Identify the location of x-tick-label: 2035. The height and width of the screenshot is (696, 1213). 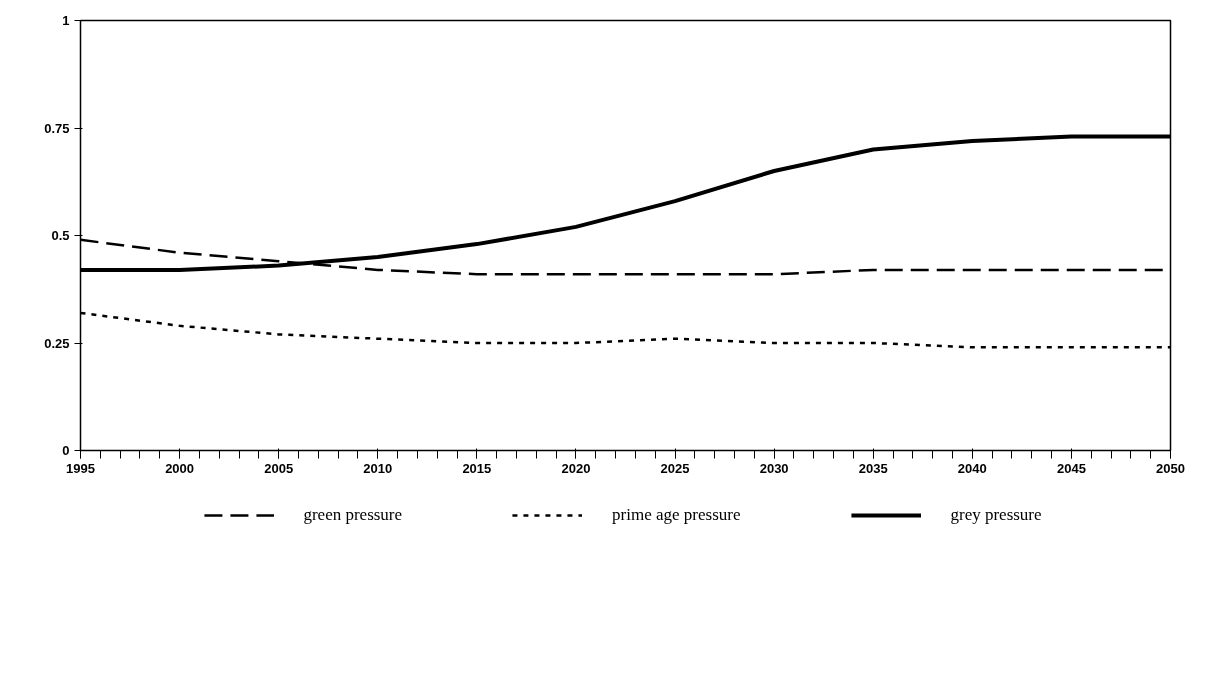
(873, 468).